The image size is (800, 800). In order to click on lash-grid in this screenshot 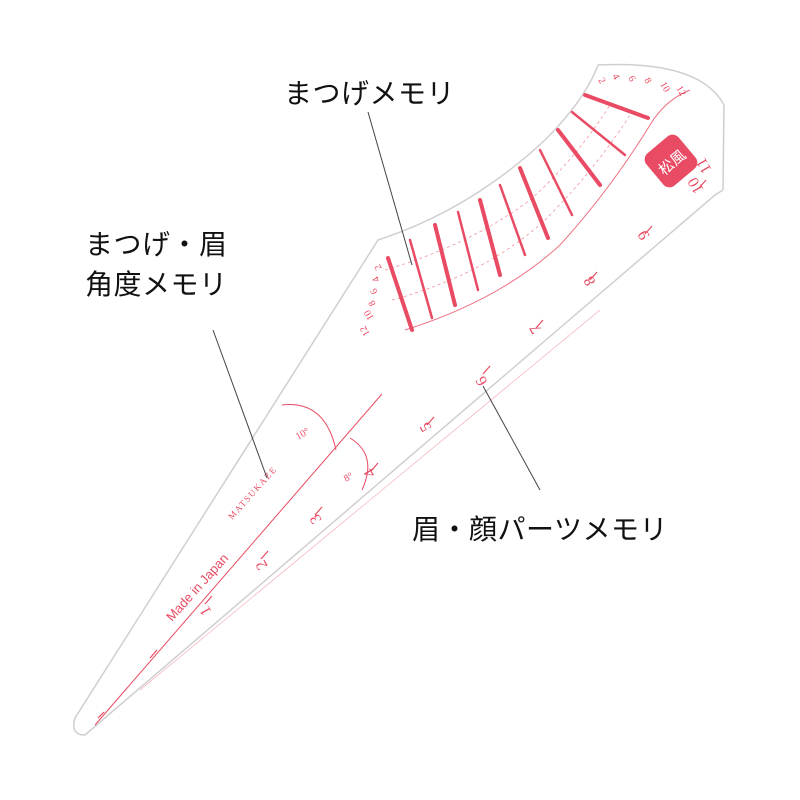, I will do `click(537, 210)`.